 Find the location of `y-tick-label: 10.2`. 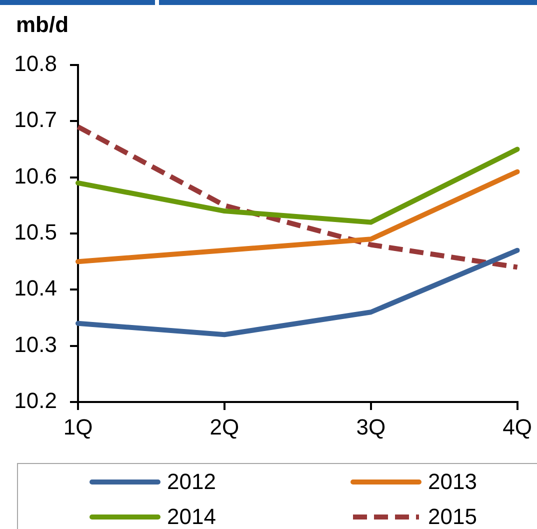

y-tick-label: 10.2 is located at coordinates (35, 401).